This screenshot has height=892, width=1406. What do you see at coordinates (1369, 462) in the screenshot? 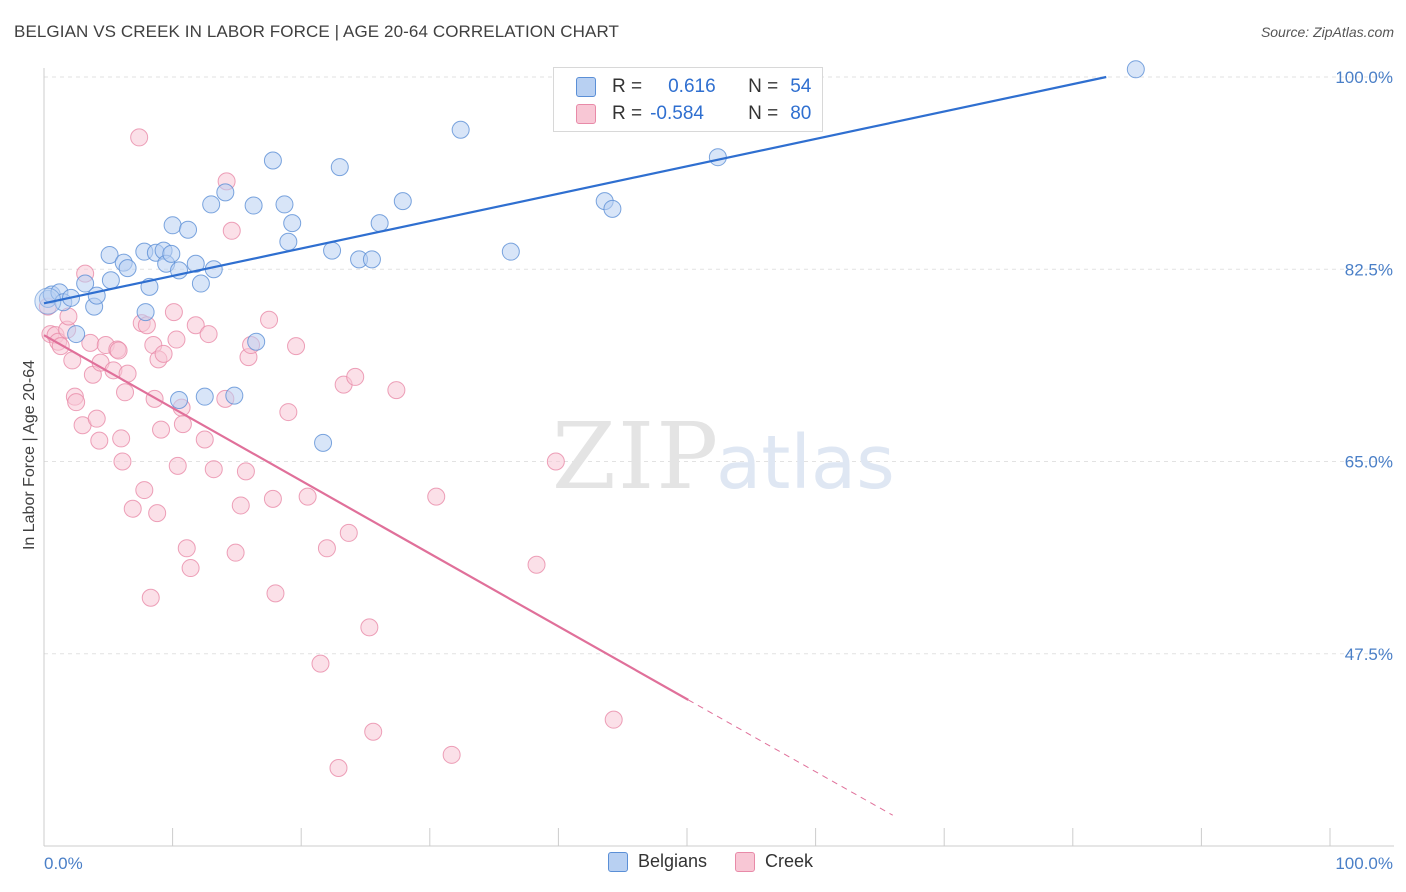
I see `y-tick-label: 65.0%` at bounding box center [1369, 462].